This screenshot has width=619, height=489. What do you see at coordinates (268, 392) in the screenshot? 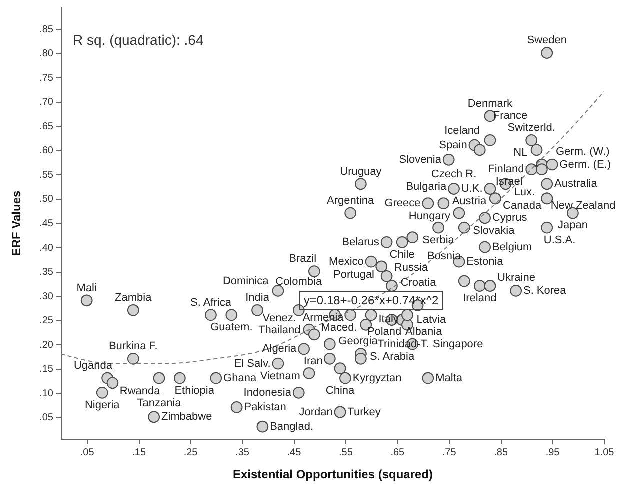
I see `annotation: Indonesia` at bounding box center [268, 392].